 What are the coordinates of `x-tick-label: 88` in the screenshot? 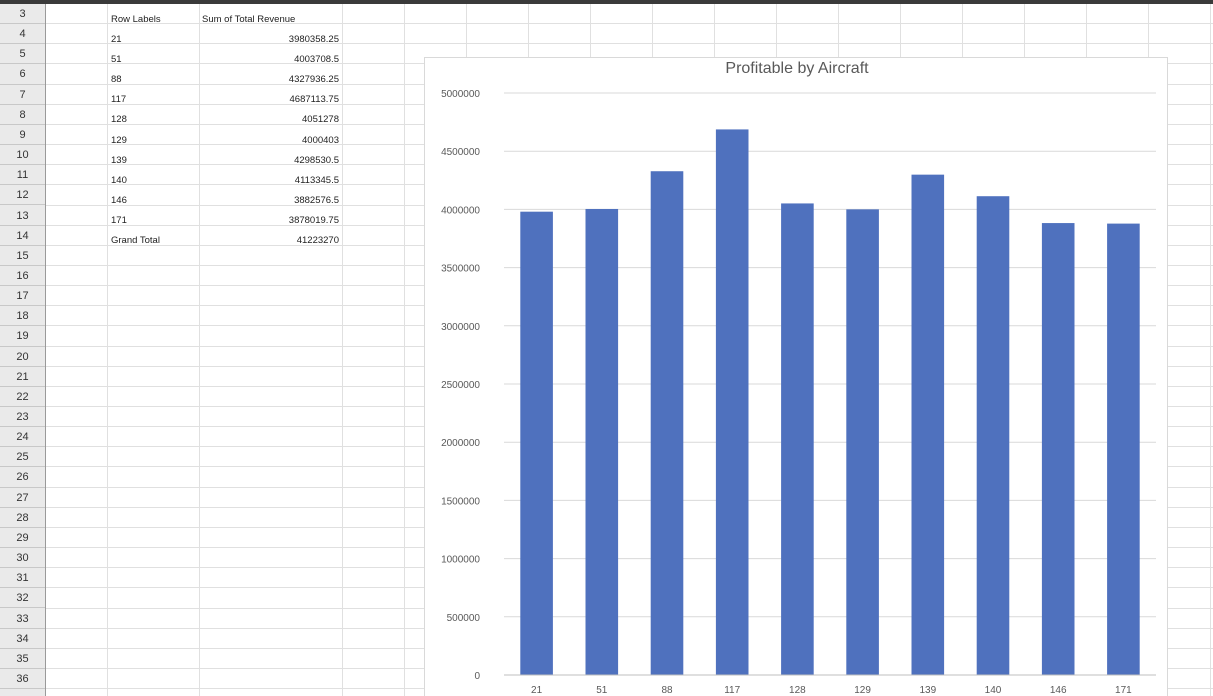 It's located at (667, 690).